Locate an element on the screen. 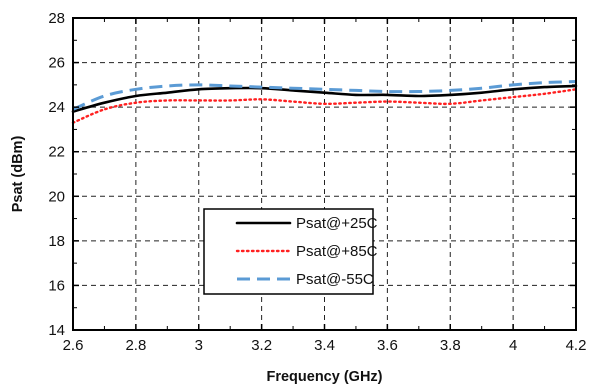 The width and height of the screenshot is (594, 386). x-tick-label: 2.8 is located at coordinates (135, 345).